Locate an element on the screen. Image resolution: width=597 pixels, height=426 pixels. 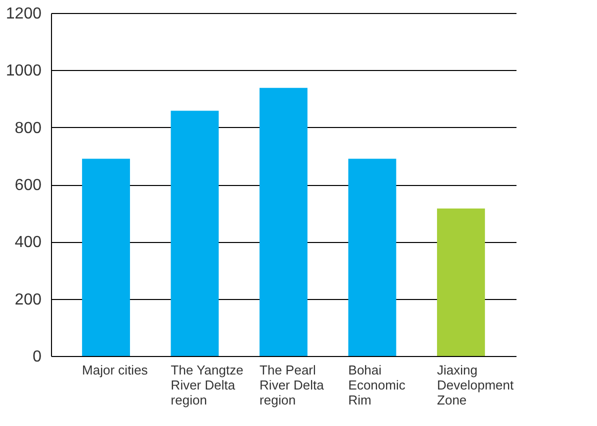
x-tick-label: Bohai Economic Rim is located at coordinates (377, 385).